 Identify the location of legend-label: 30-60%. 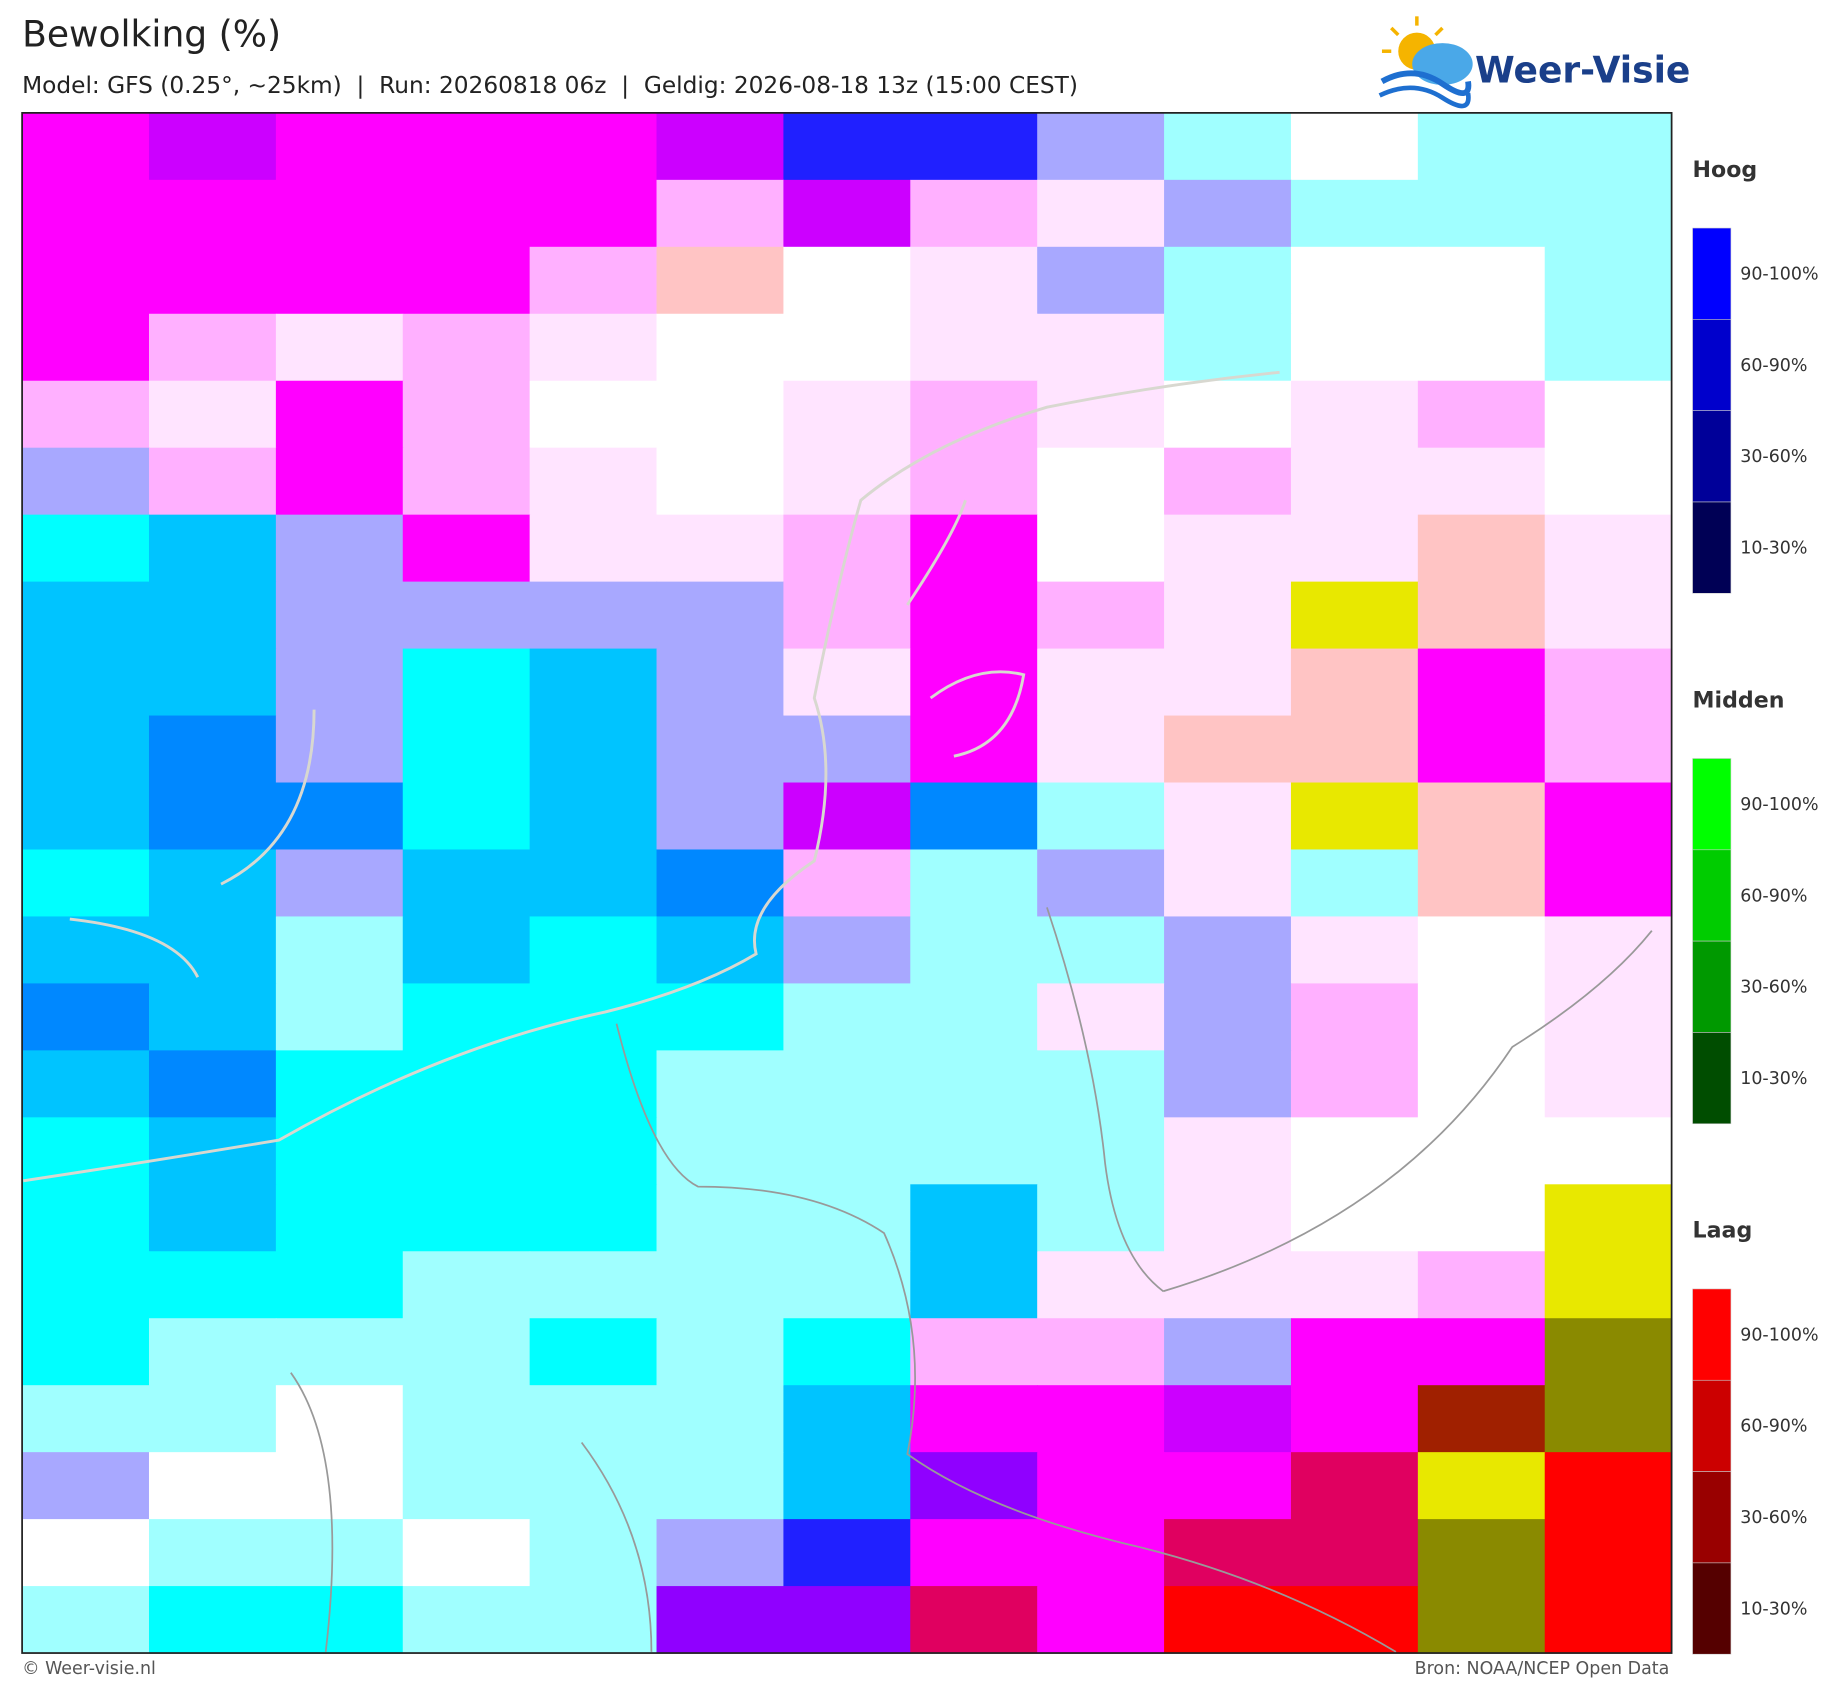
(1773, 988).